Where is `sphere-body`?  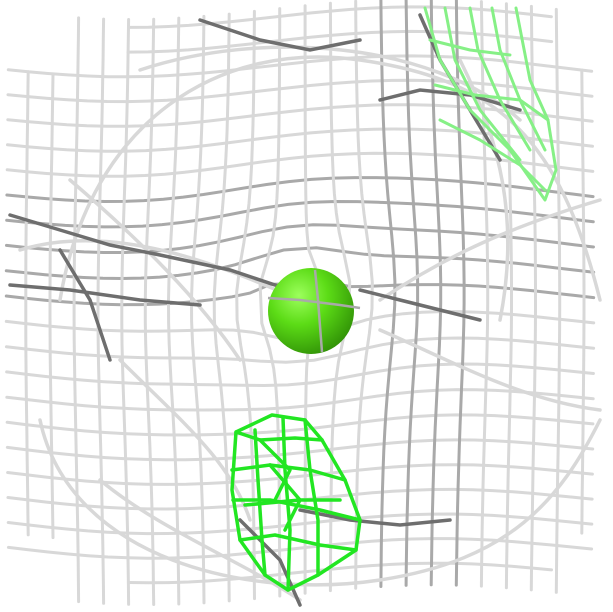 sphere-body is located at coordinates (311, 311).